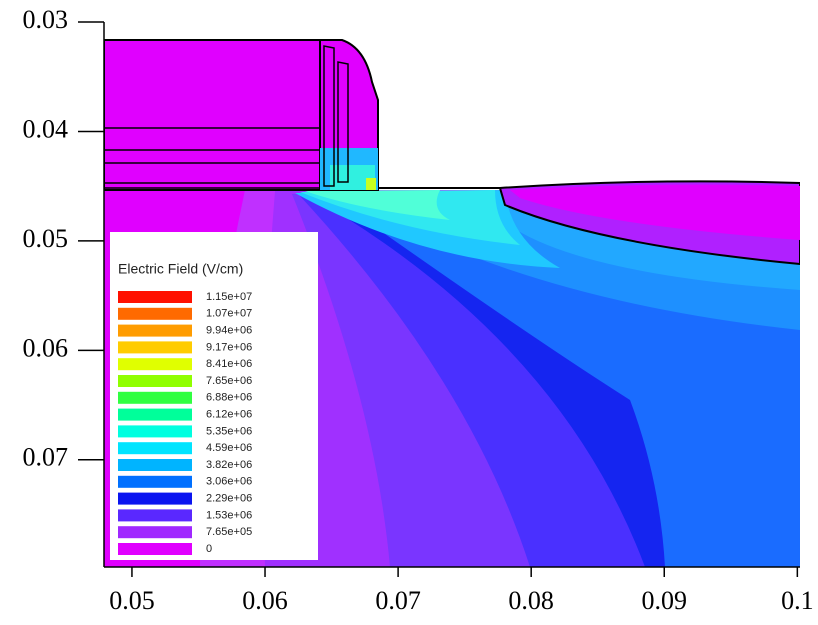 The height and width of the screenshot is (625, 818). What do you see at coordinates (180, 269) in the screenshot?
I see `legend-title: Electric Field (V/cm)` at bounding box center [180, 269].